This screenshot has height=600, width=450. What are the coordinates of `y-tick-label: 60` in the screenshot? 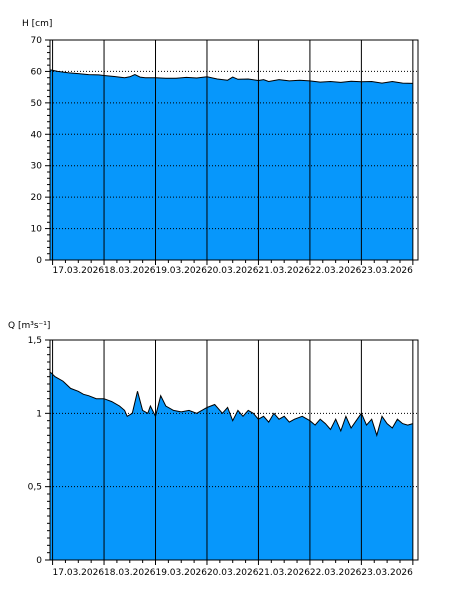 It's located at (37, 72).